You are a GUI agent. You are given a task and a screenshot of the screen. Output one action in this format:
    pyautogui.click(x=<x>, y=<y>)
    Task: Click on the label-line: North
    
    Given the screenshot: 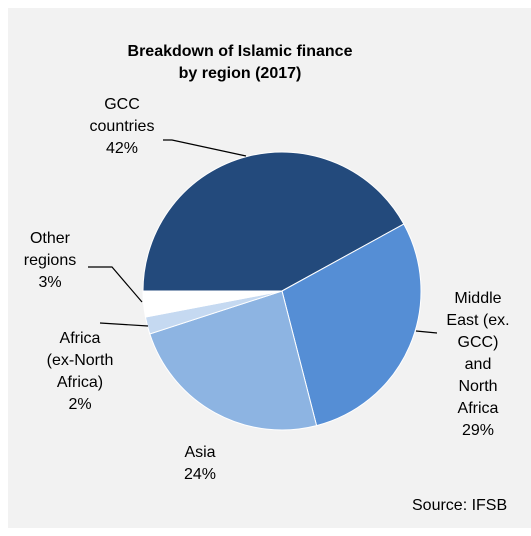 What is the action you would take?
    pyautogui.click(x=477, y=386)
    